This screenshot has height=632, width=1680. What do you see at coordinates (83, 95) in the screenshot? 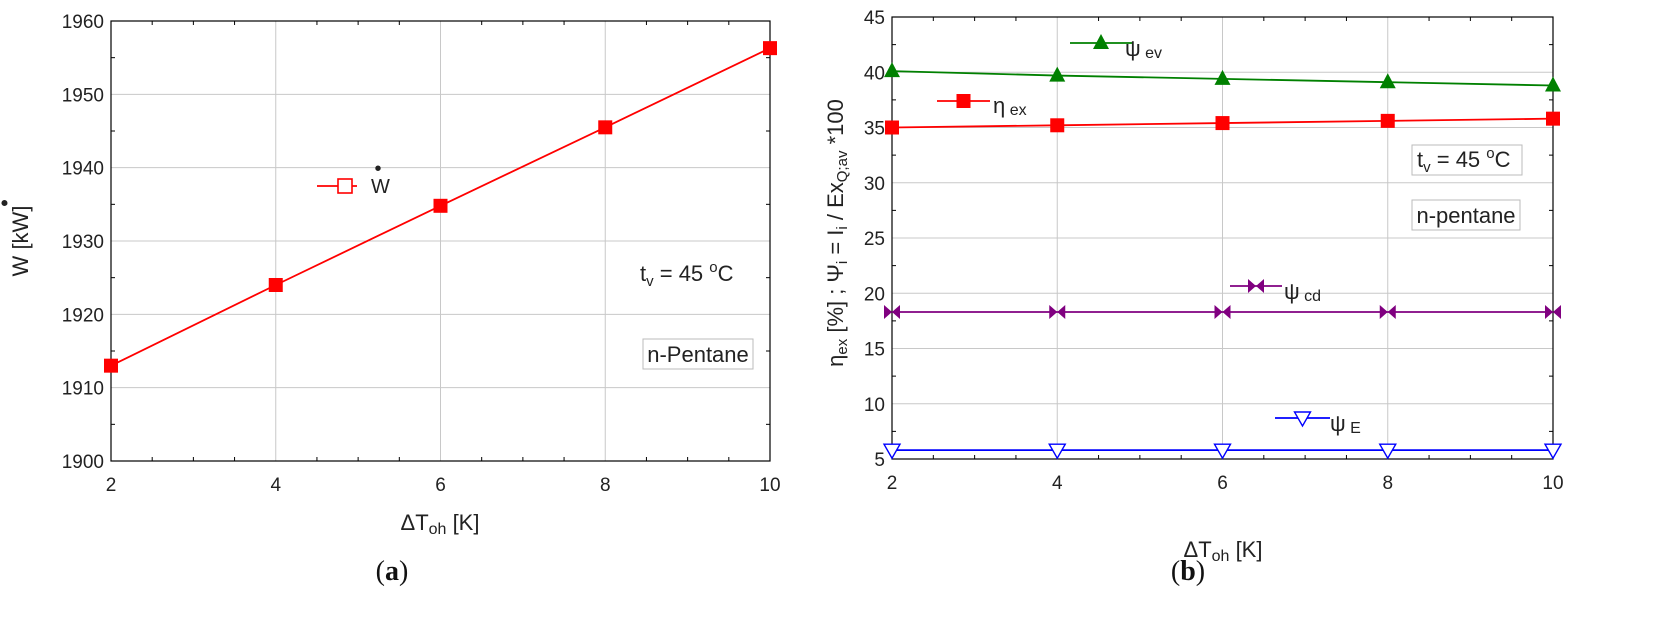
I see `y-tick-label: 1950` at bounding box center [83, 95].